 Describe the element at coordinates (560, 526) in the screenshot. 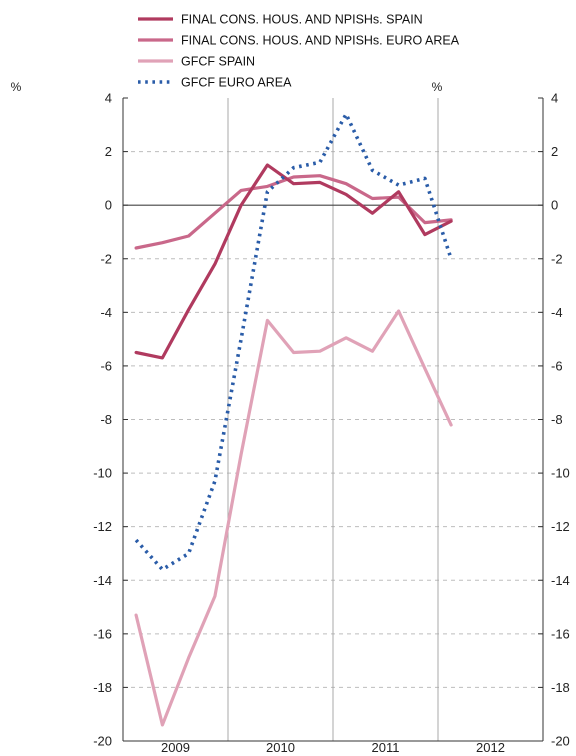

I see `y-tick-label-right: -12` at that location.